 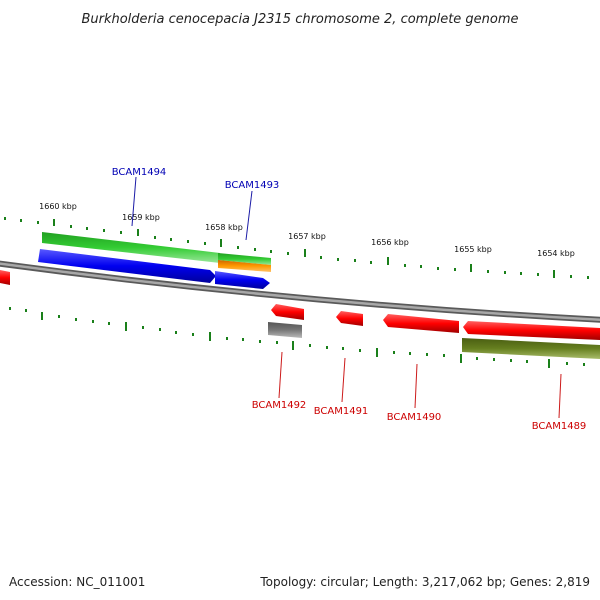 I want to click on tick-label-1660: 1660 kbp, so click(x=58, y=206).